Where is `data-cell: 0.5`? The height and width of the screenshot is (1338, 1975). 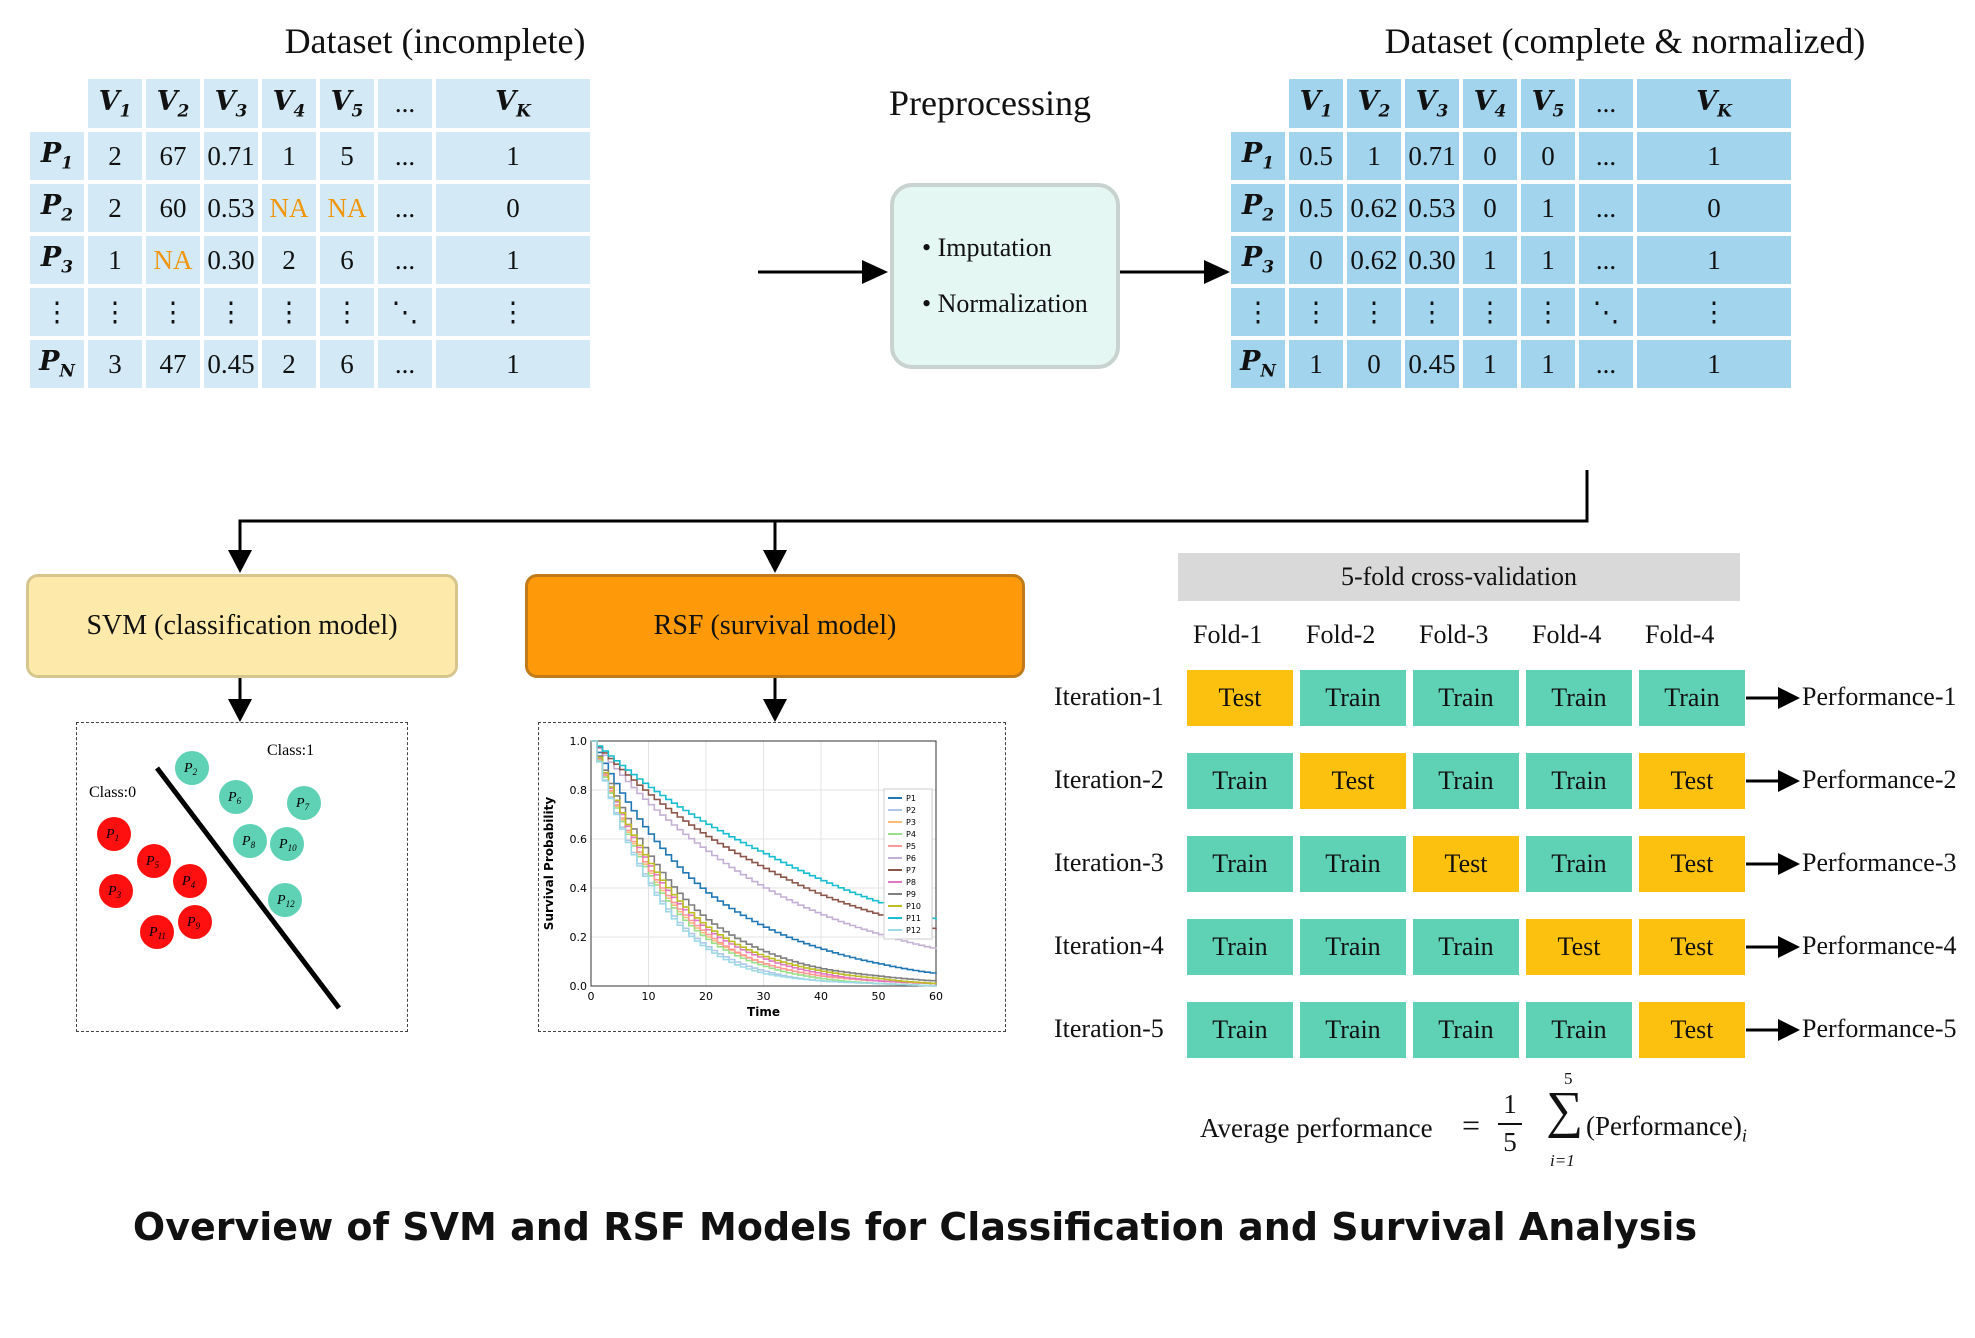 data-cell: 0.5 is located at coordinates (1316, 156).